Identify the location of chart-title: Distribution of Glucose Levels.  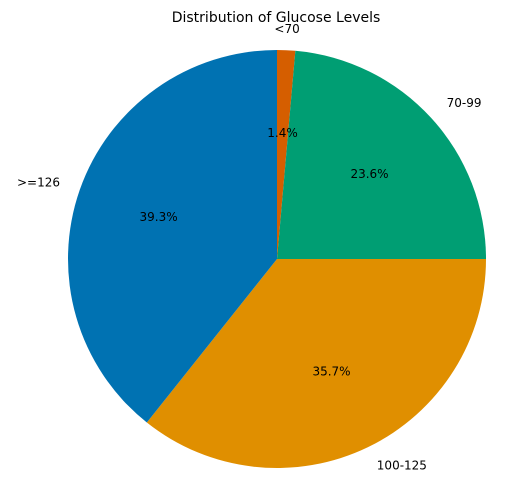
(276, 18).